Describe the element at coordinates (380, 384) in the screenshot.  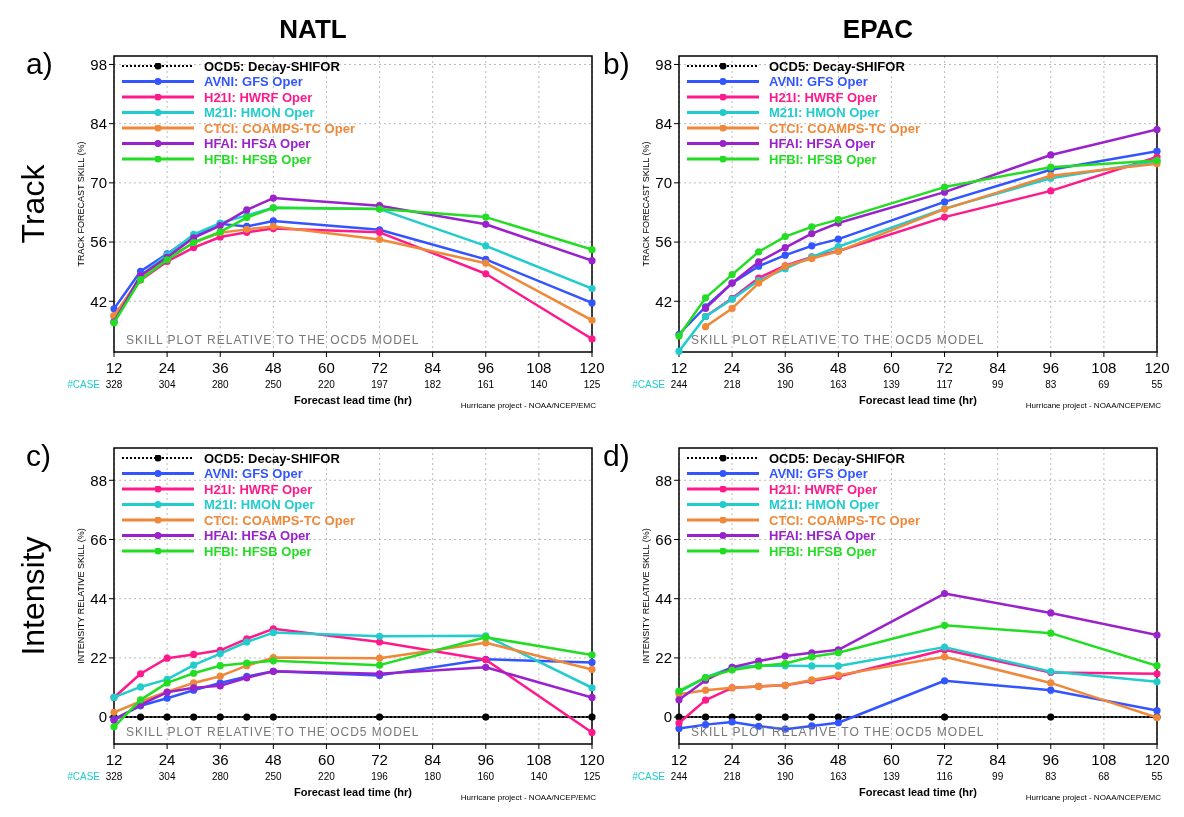
I see `text: 197` at that location.